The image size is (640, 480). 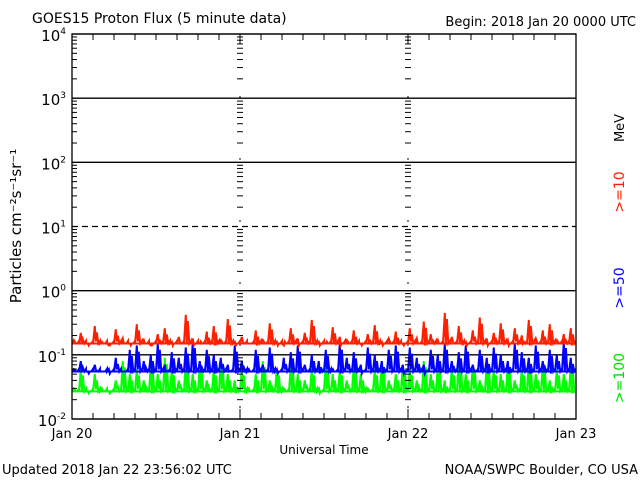 What do you see at coordinates (53, 164) in the screenshot?
I see `y-tick-label: 102` at bounding box center [53, 164].